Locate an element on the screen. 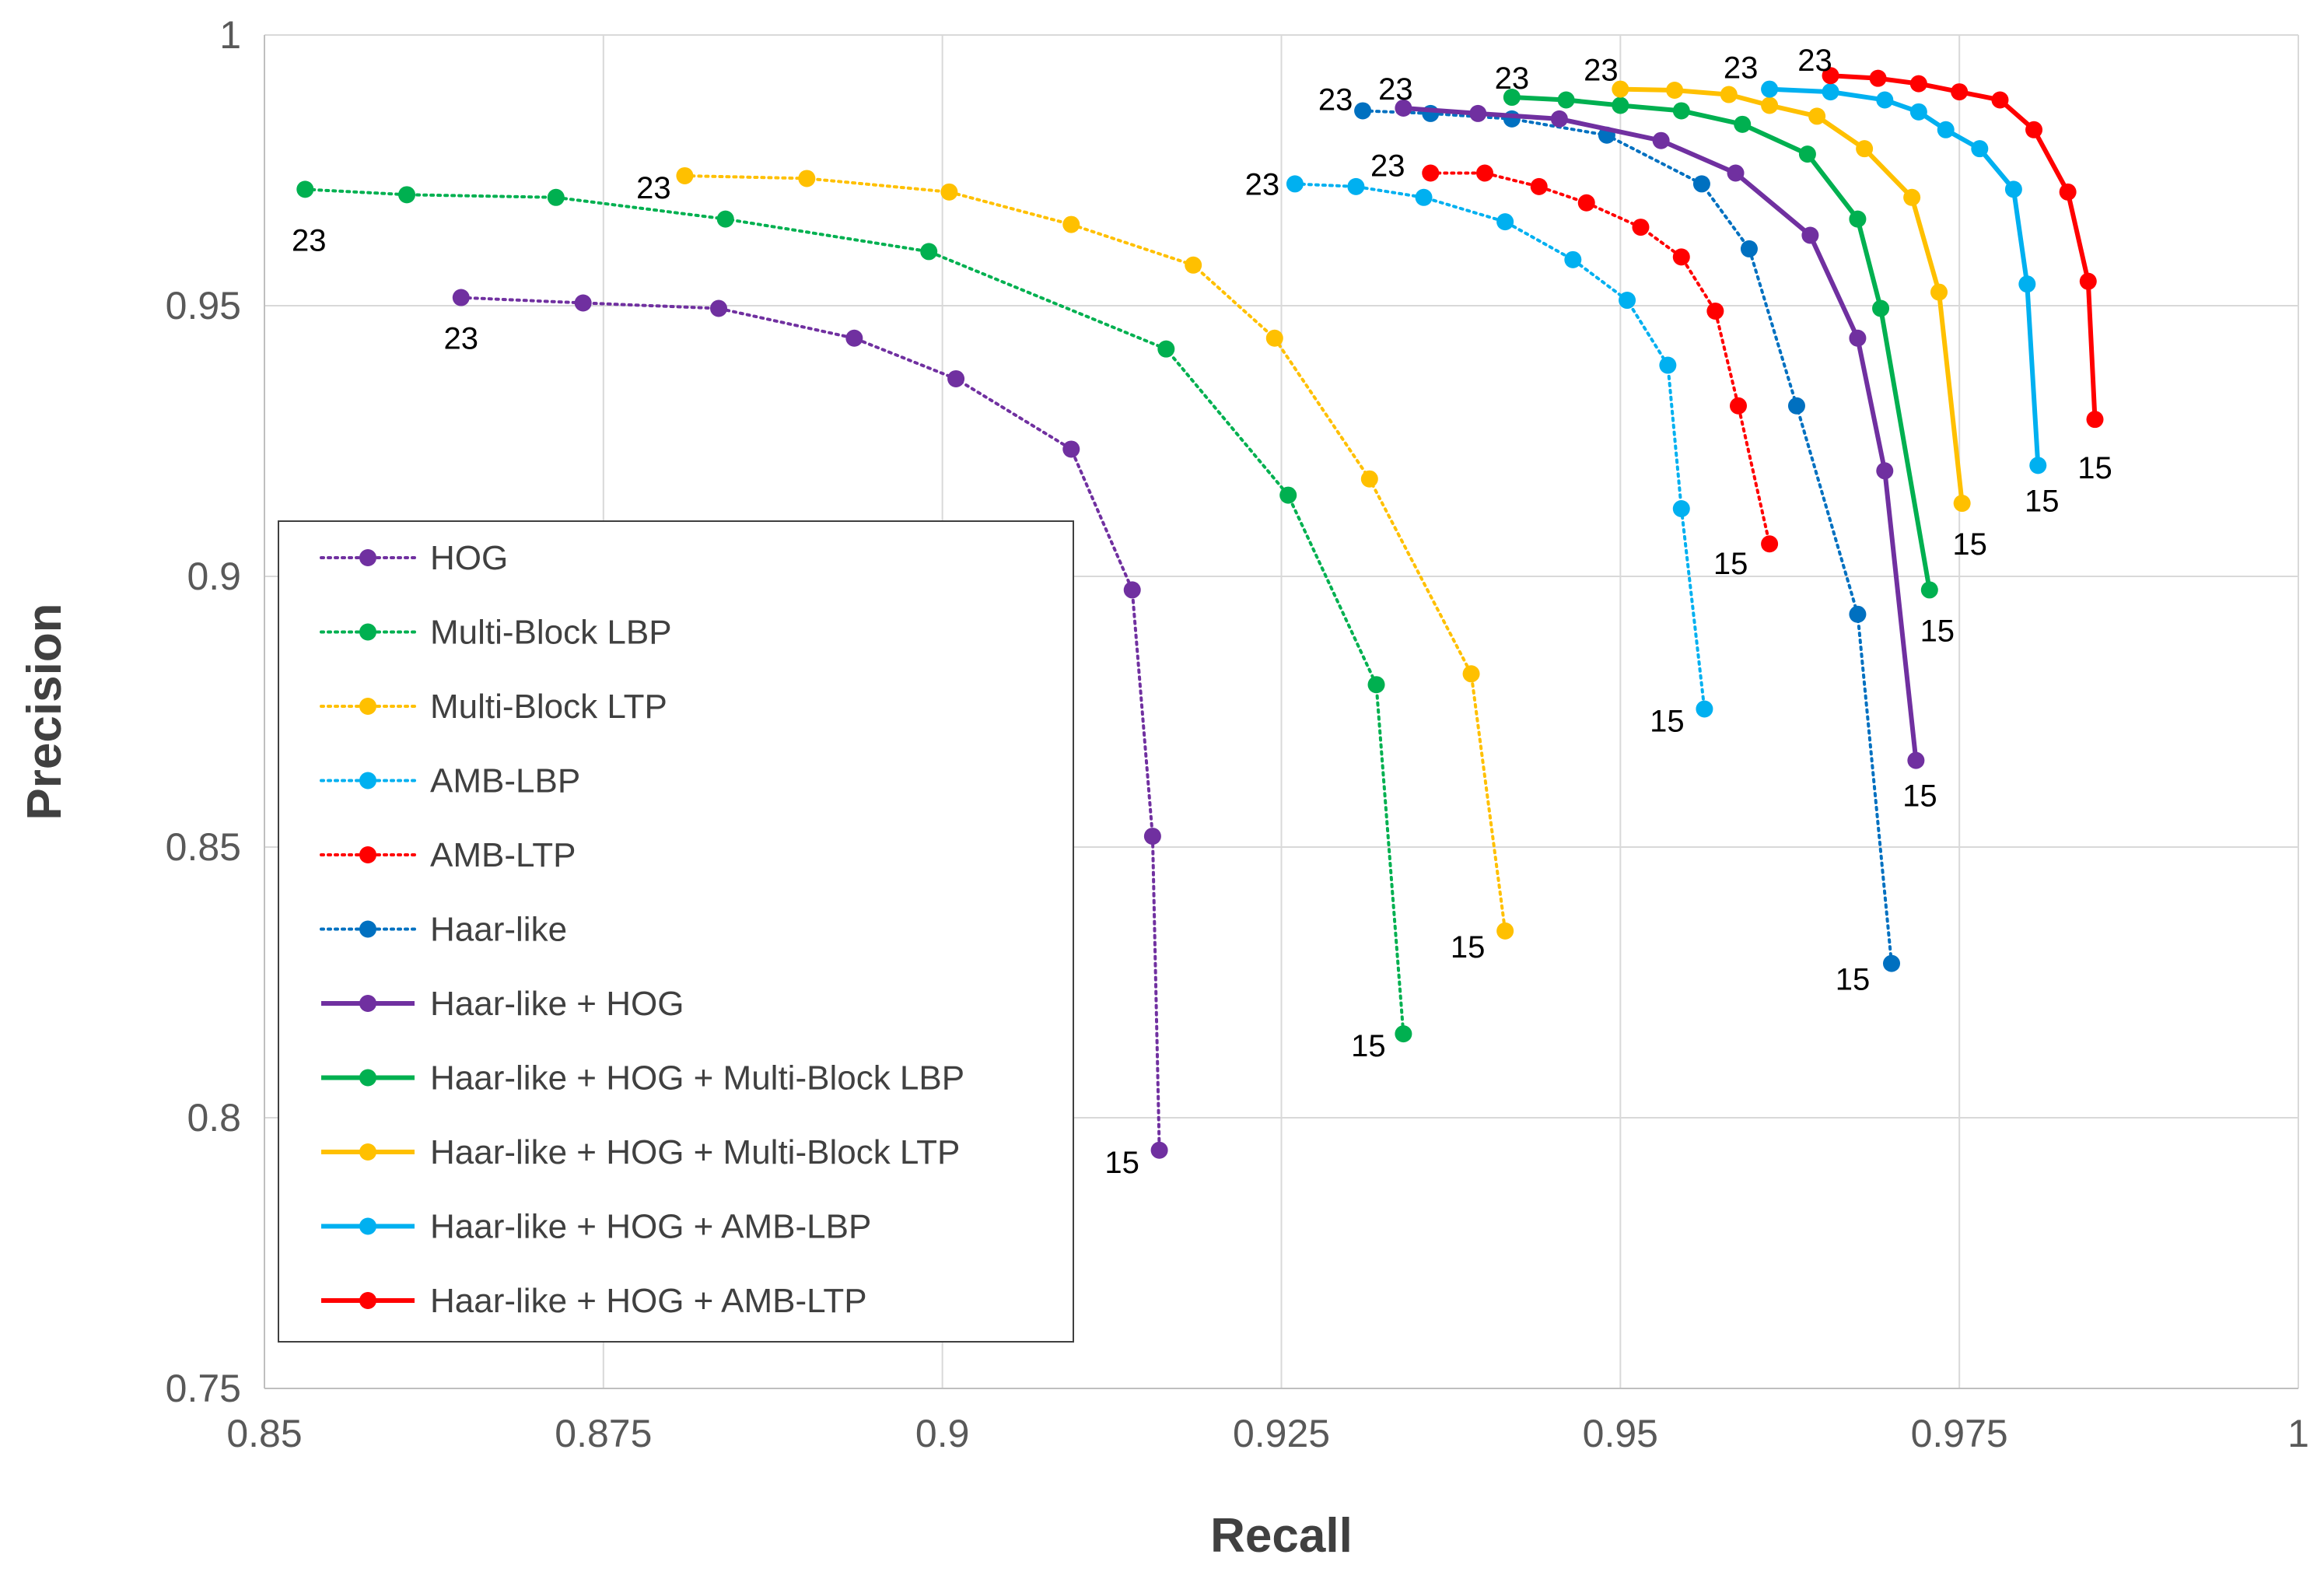 Image resolution: width=2324 pixels, height=1579 pixels. legend-label: AMB-LBP is located at coordinates (505, 781).